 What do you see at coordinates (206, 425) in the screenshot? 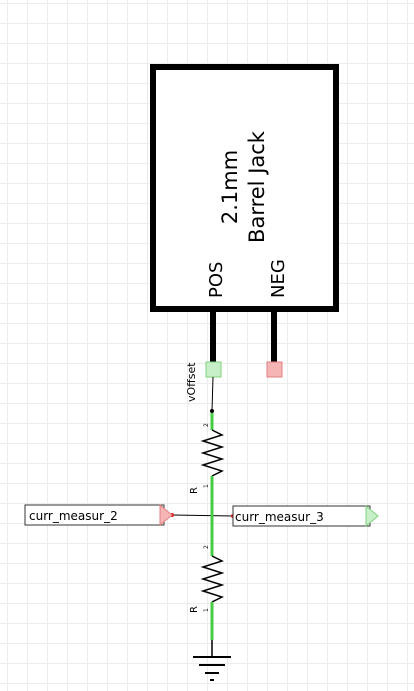
I see `r1-pin2-label: 2` at bounding box center [206, 425].